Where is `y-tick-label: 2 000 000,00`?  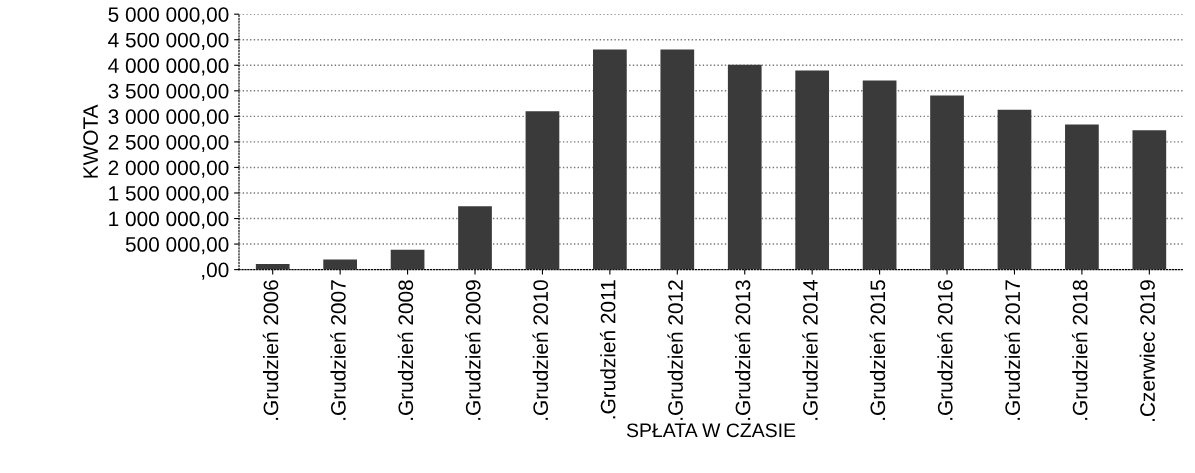
y-tick-label: 2 000 000,00 is located at coordinates (168, 169).